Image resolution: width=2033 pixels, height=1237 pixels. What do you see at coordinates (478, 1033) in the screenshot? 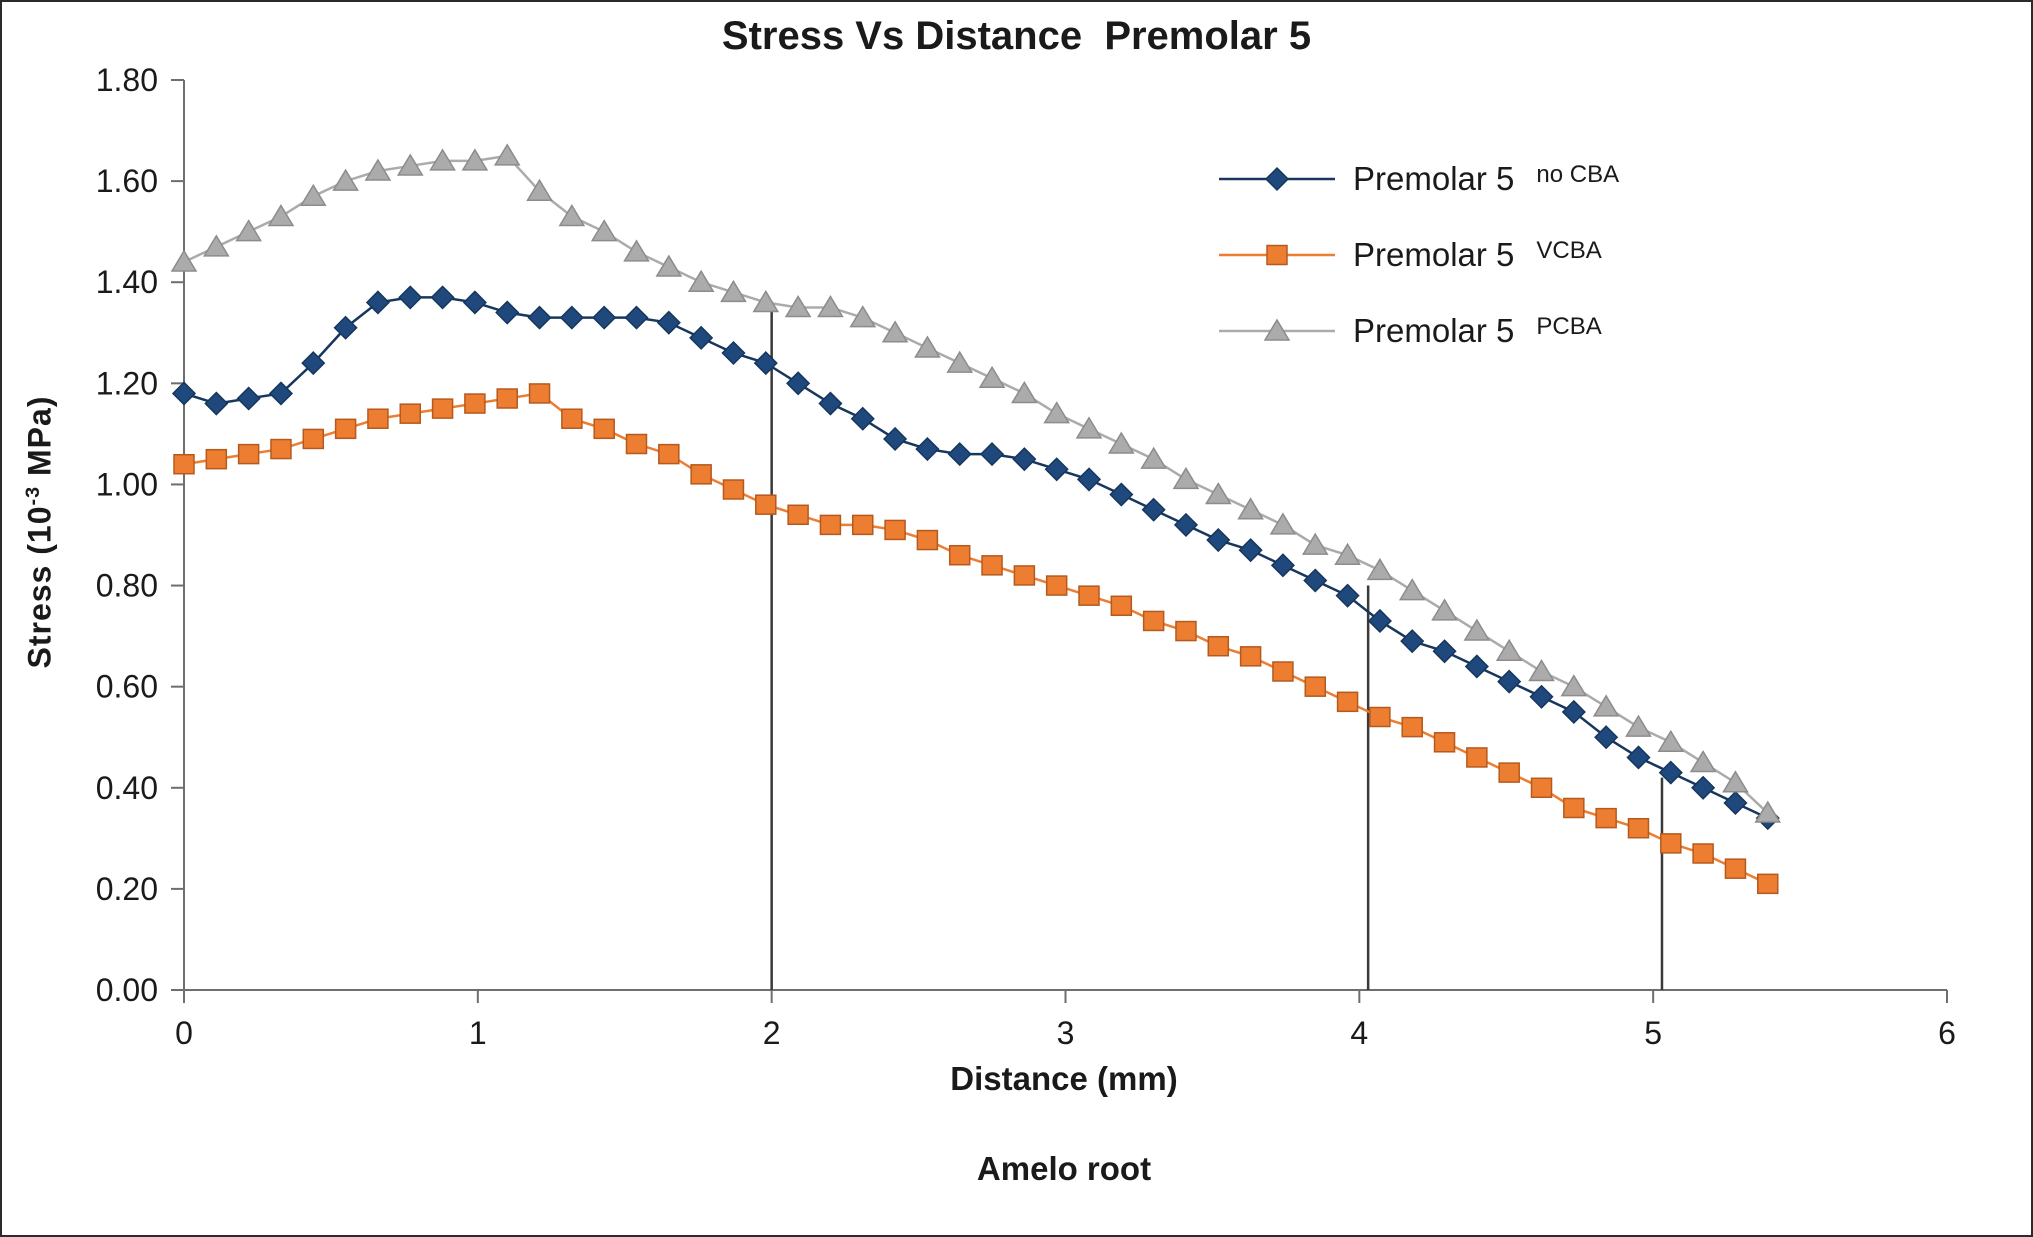
I see `x-tick-label: 1` at bounding box center [478, 1033].